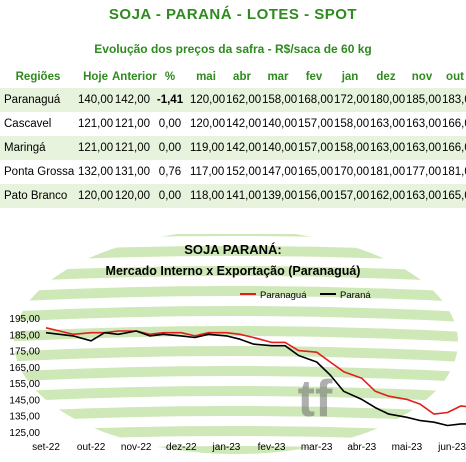 The width and height of the screenshot is (466, 462). What do you see at coordinates (38, 100) in the screenshot?
I see `region-name: Paranaguá` at bounding box center [38, 100].